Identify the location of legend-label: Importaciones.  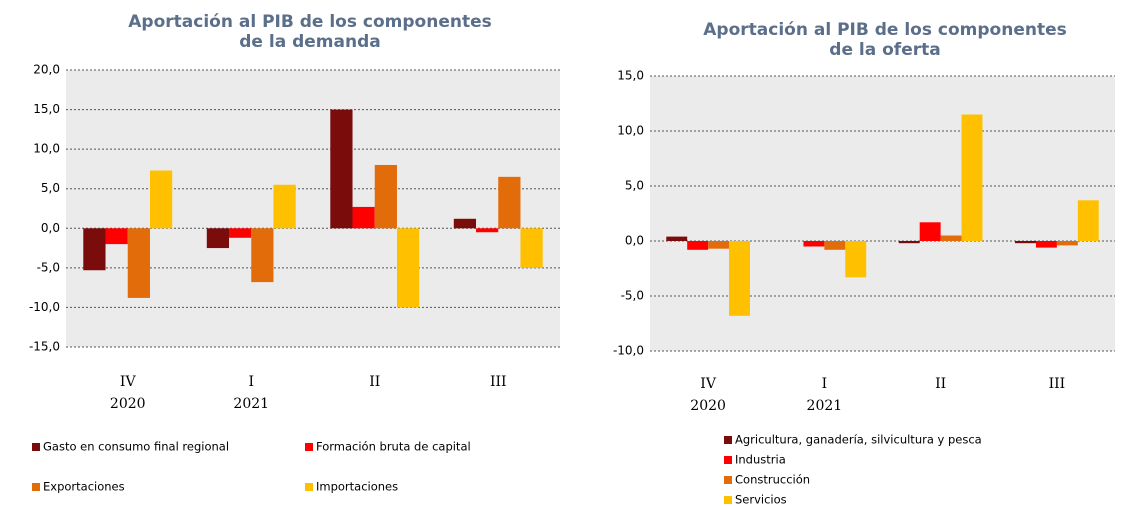
(357, 487).